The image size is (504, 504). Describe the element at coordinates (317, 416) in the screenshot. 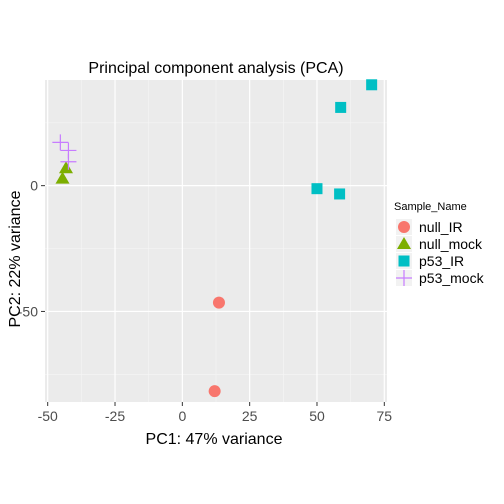

I see `x-tick-label: 50` at that location.